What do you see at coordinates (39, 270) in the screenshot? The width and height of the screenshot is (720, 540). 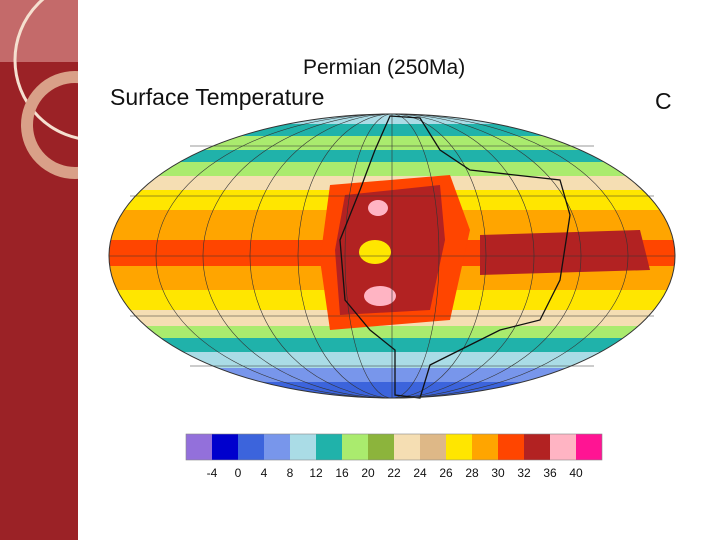 I see `slide-sidebar-decoration` at bounding box center [39, 270].